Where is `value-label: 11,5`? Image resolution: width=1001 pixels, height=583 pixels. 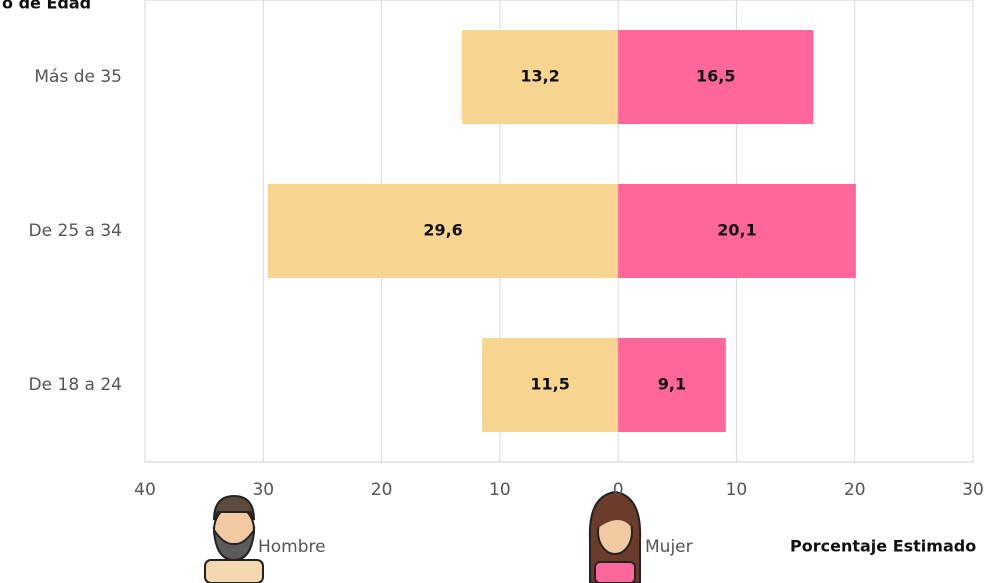 value-label: 11,5 is located at coordinates (549, 384).